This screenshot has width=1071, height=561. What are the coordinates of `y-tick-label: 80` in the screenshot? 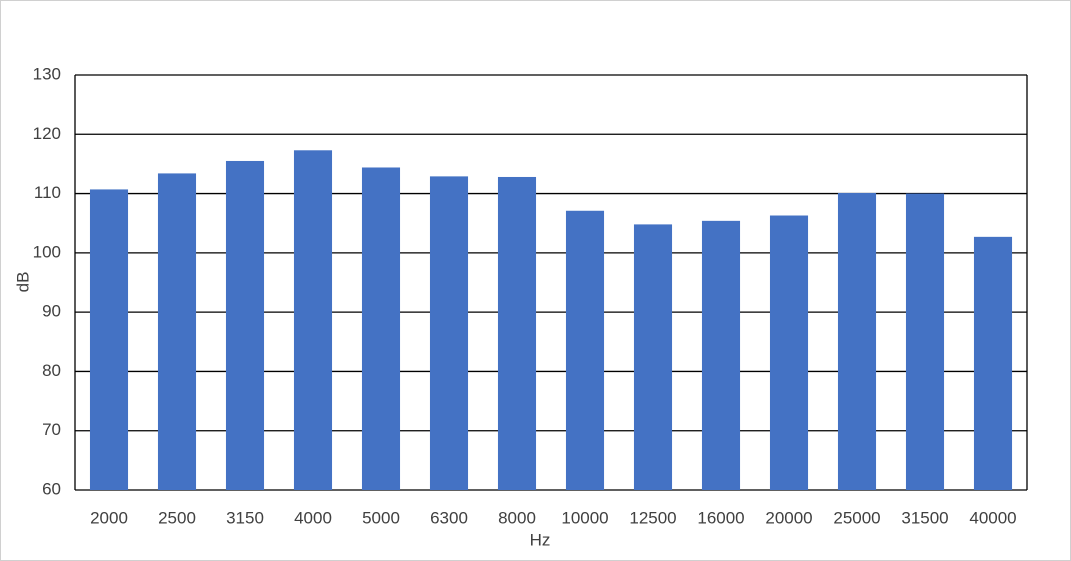 It's located at (51, 370).